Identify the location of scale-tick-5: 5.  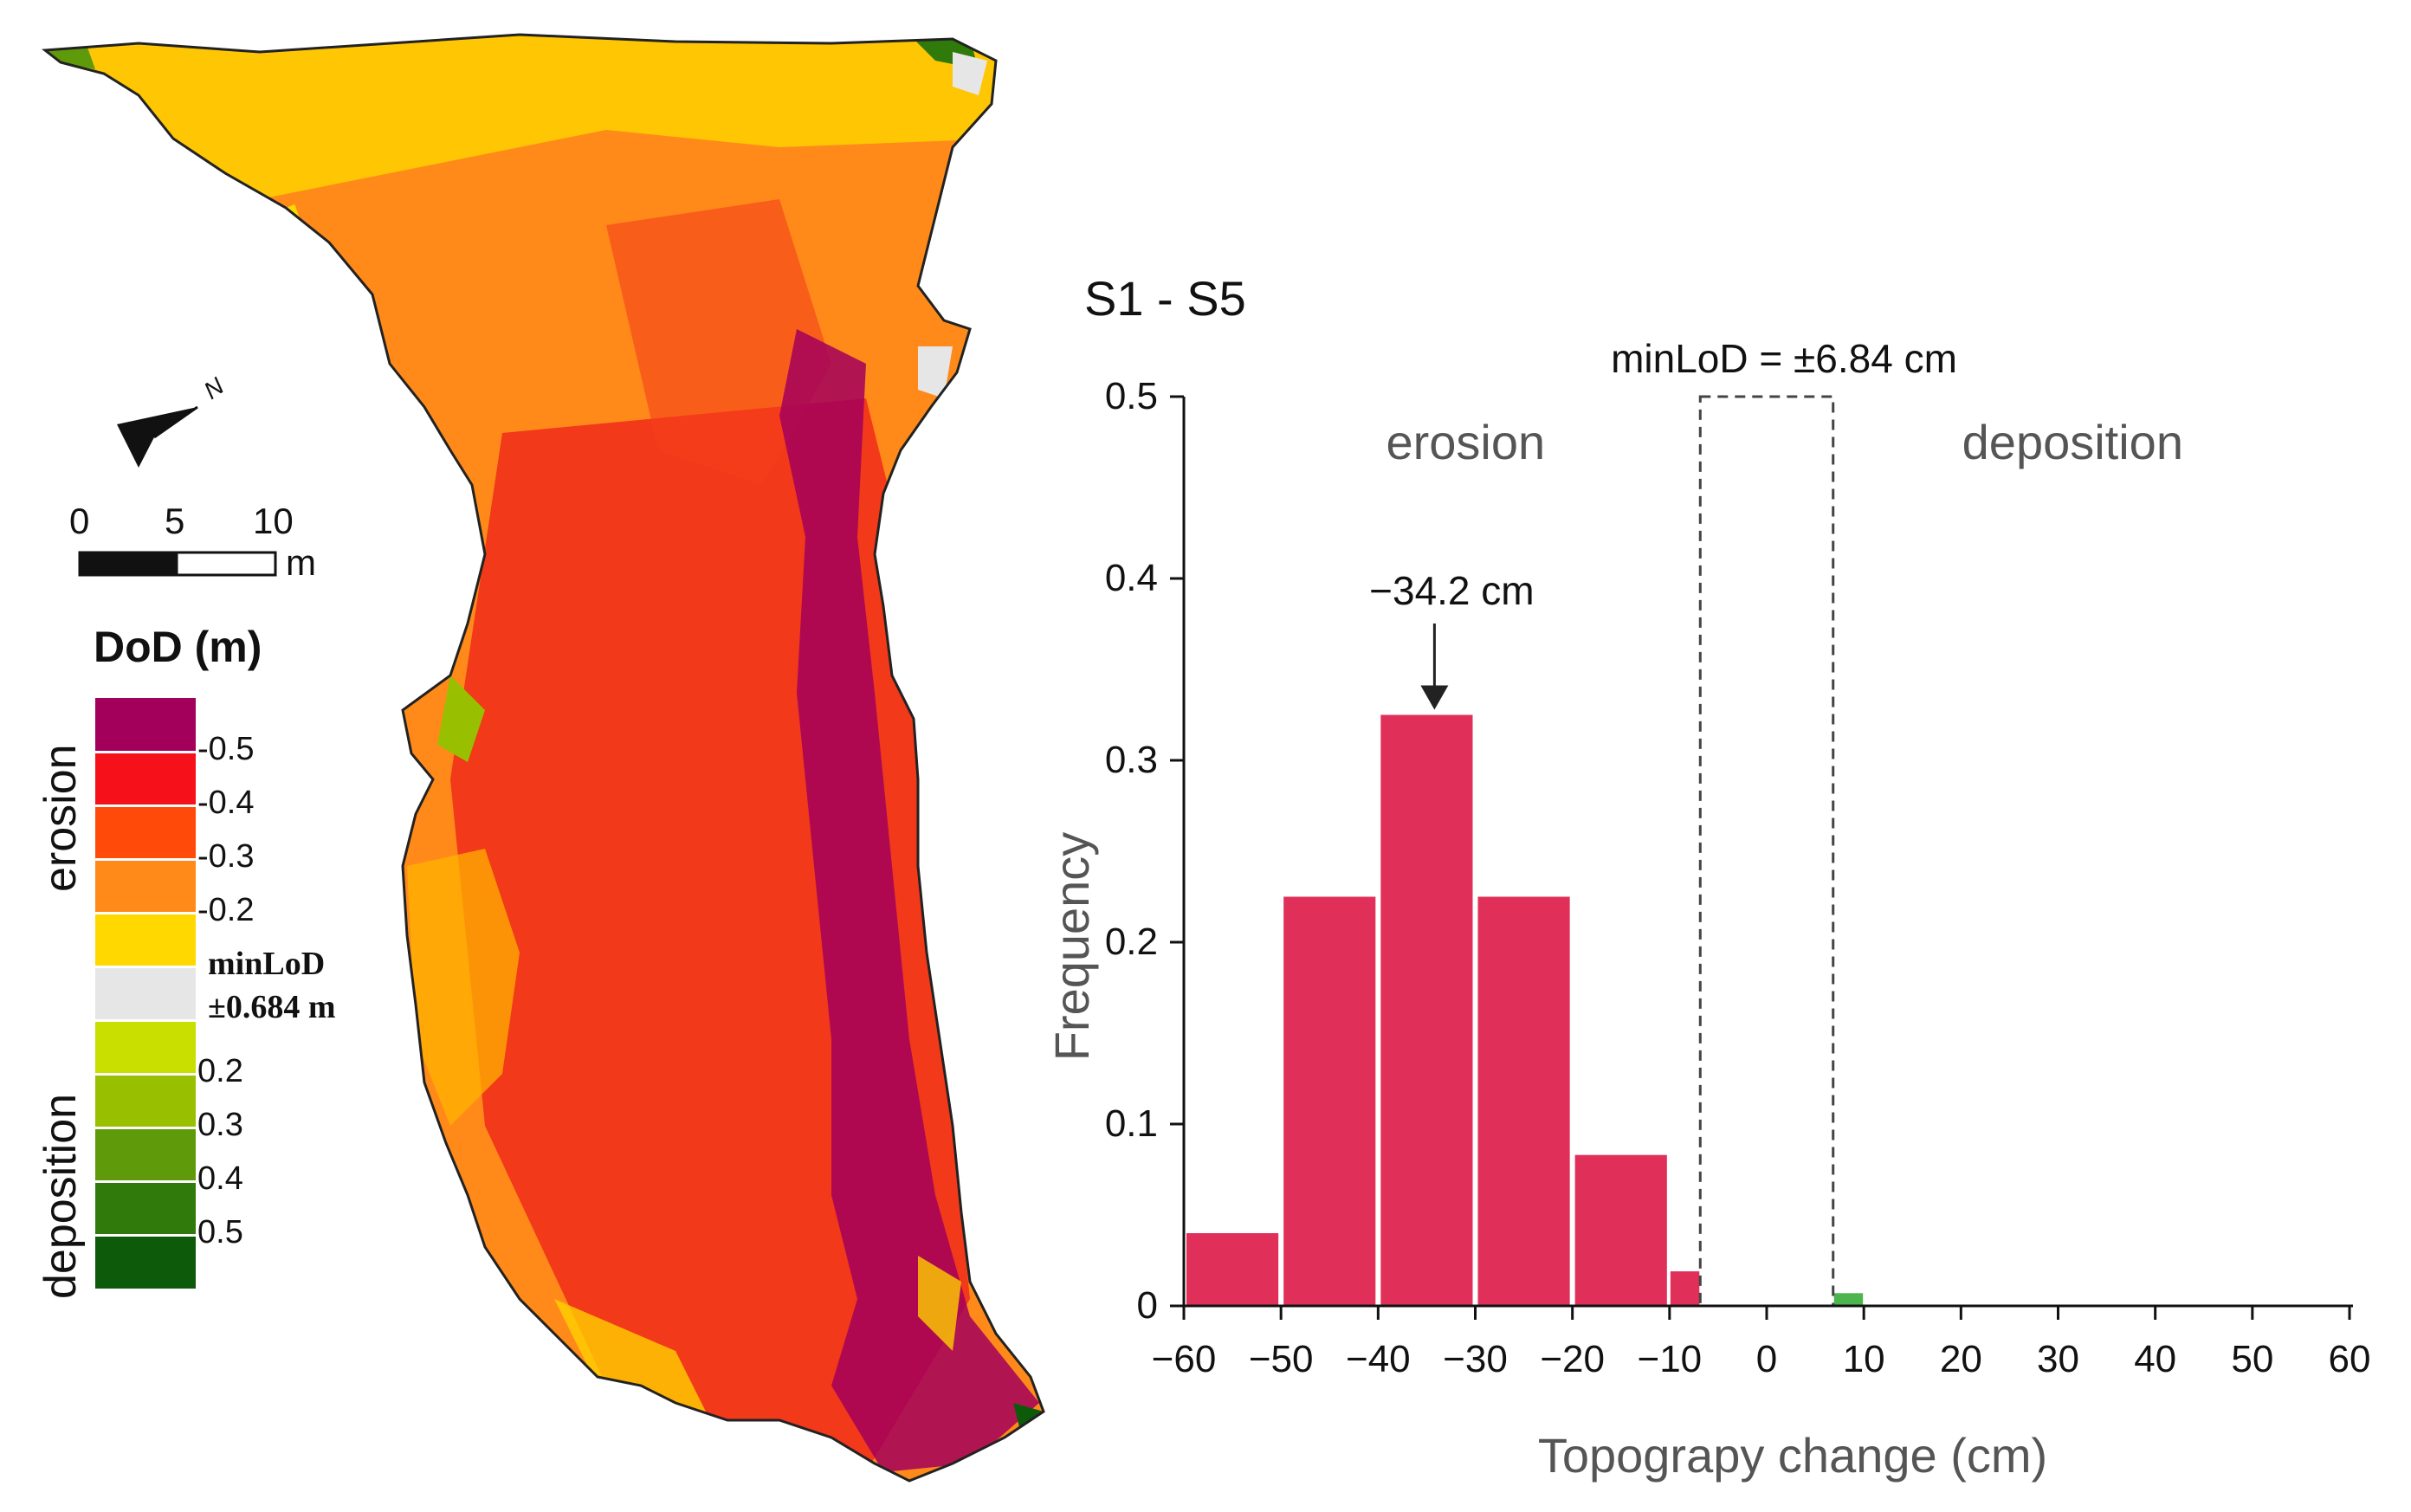
(175, 521).